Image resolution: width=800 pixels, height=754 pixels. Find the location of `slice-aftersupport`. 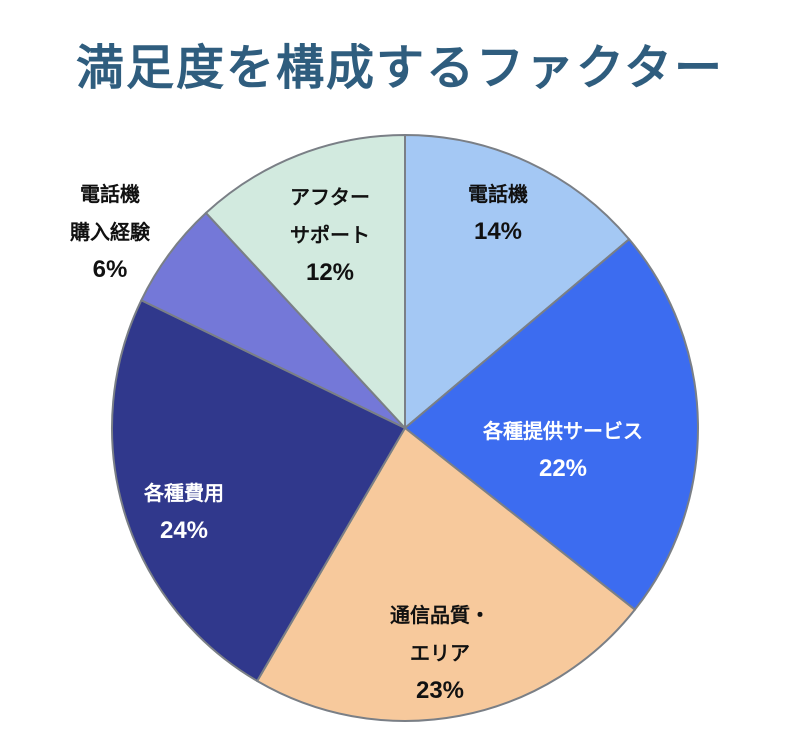

slice-aftersupport is located at coordinates (305, 281).